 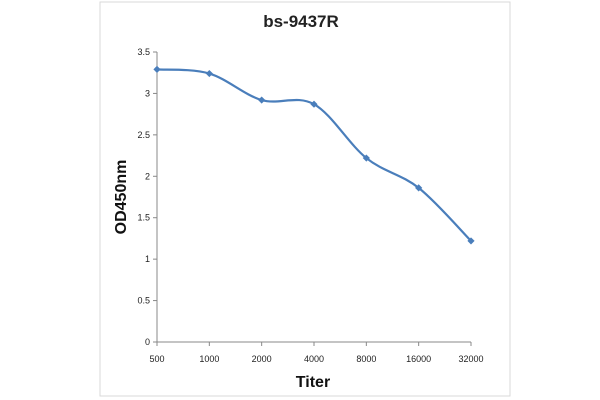 What do you see at coordinates (314, 359) in the screenshot?
I see `x-tick-label: 4000` at bounding box center [314, 359].